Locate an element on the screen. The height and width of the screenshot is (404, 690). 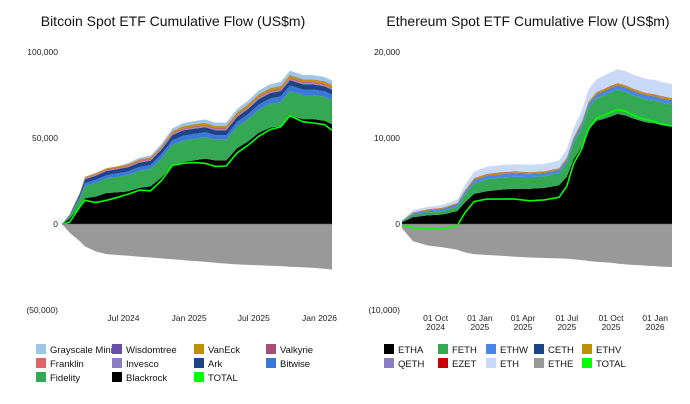
legend-item-bitwise: Bitwise is located at coordinates (288, 364).